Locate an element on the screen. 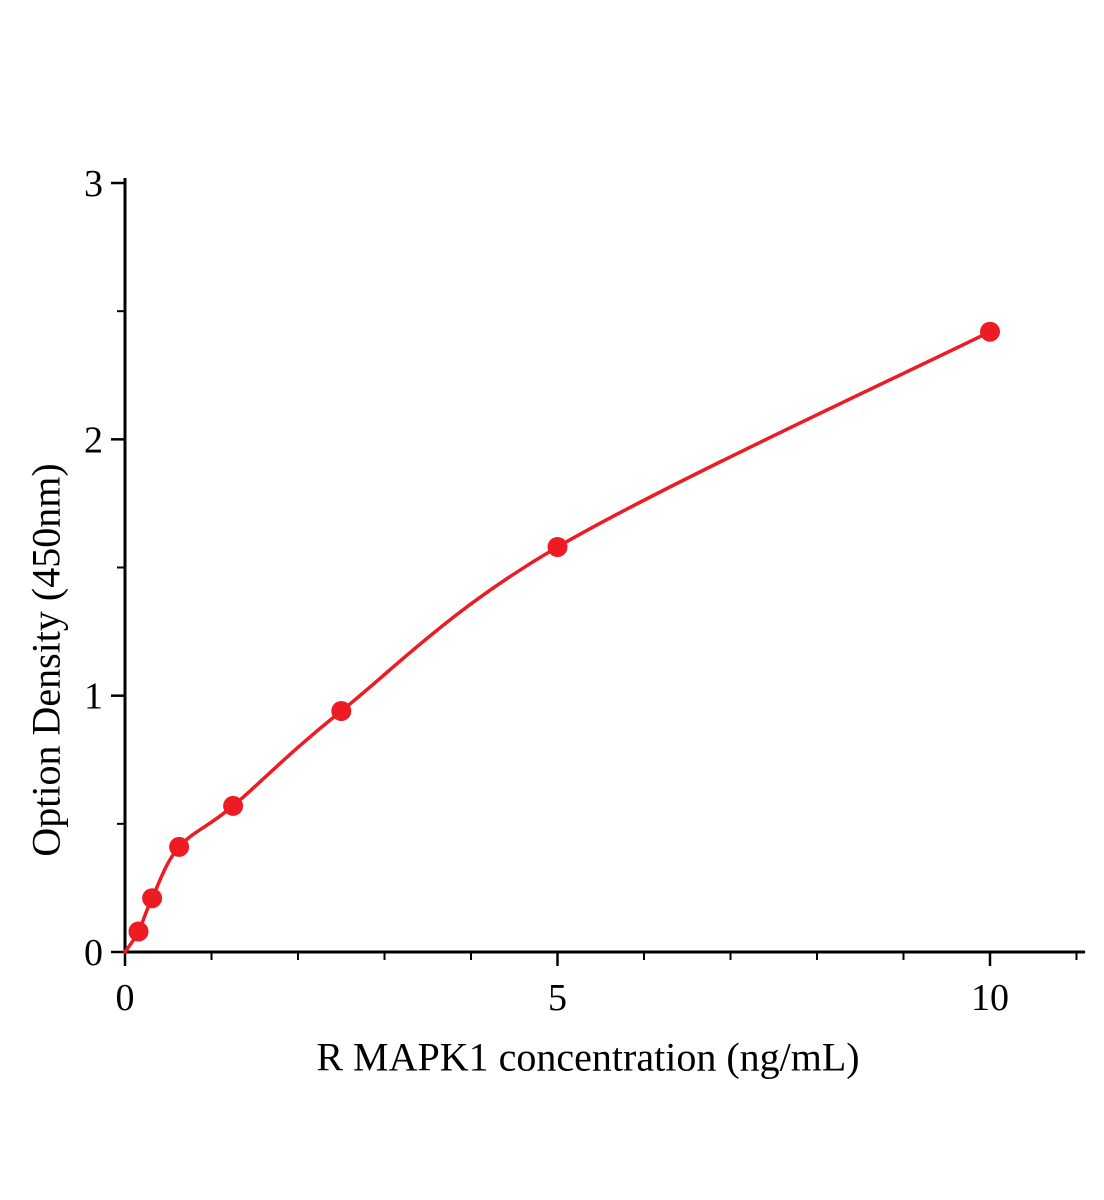  y-tick-label: 2 is located at coordinates (93, 440).